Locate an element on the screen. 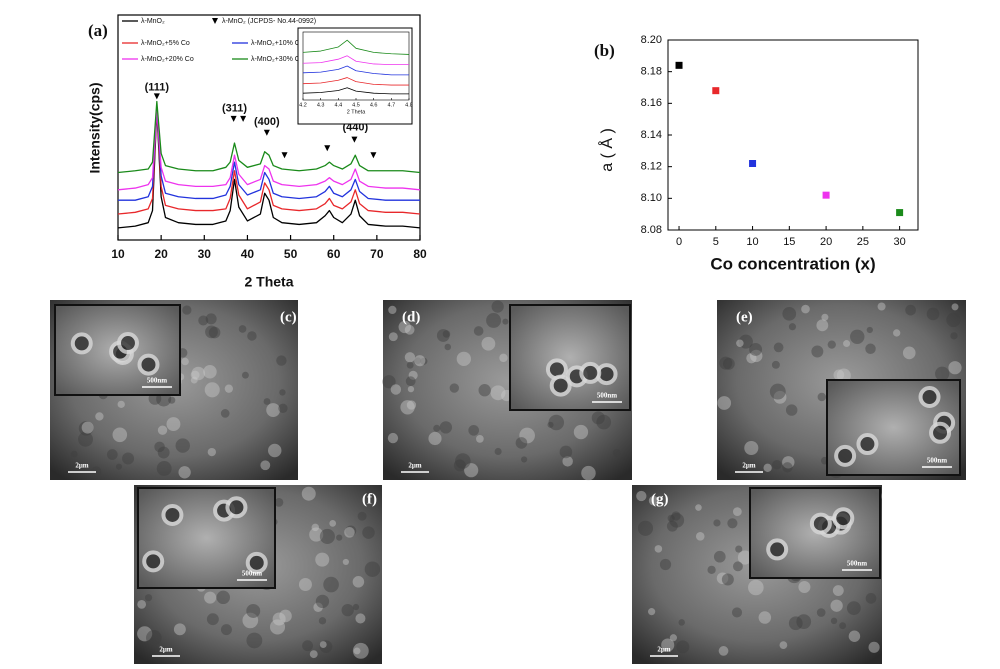  legend-label: λ-MnO₂+10% Co is located at coordinates (277, 43).